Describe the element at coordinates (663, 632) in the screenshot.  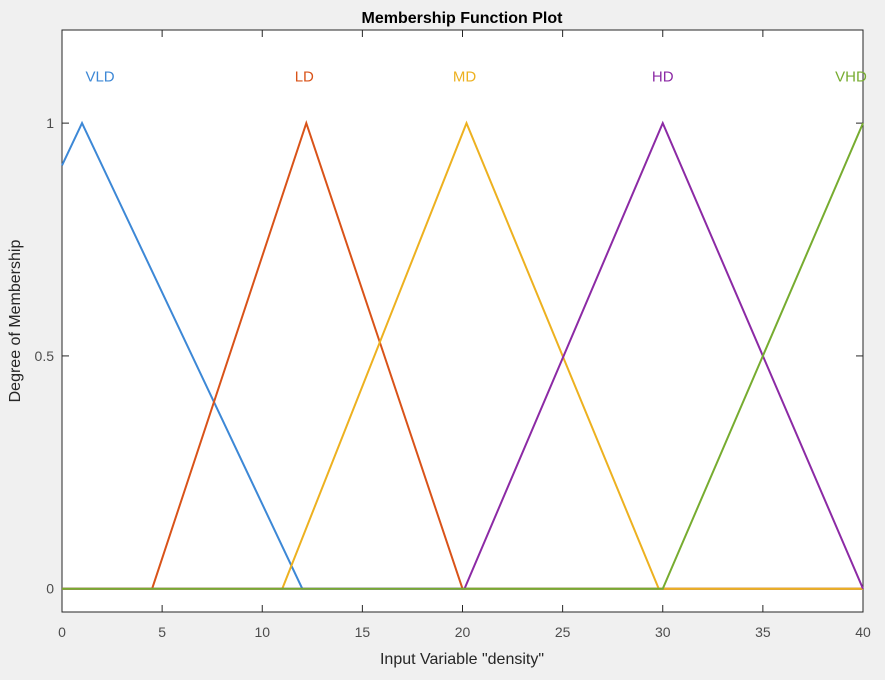
I see `x-tick-label: 30` at that location.